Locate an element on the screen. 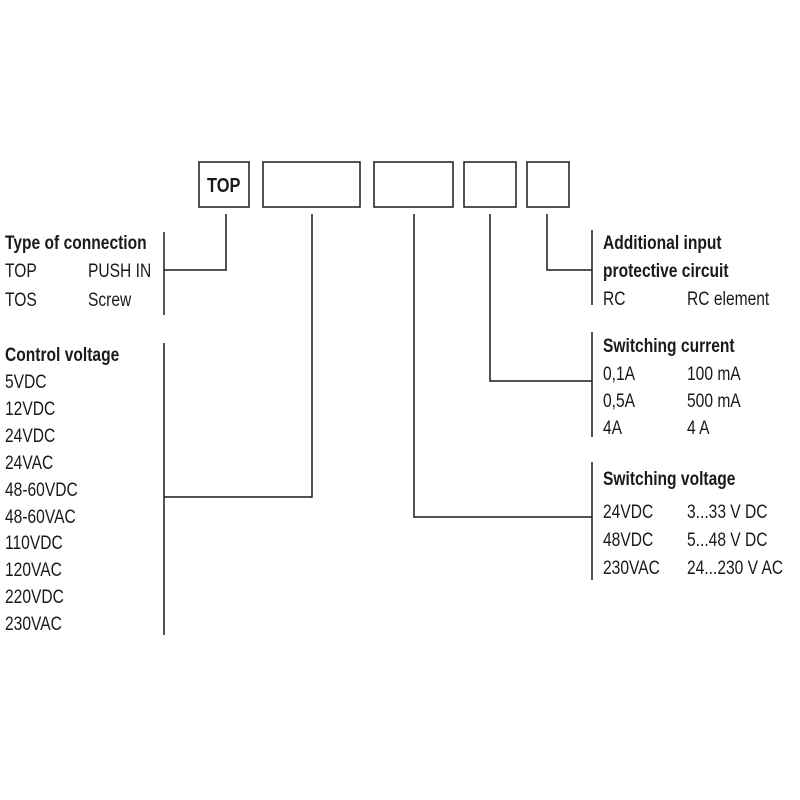 The width and height of the screenshot is (800, 800). connector-switching-current is located at coordinates (540, 298).